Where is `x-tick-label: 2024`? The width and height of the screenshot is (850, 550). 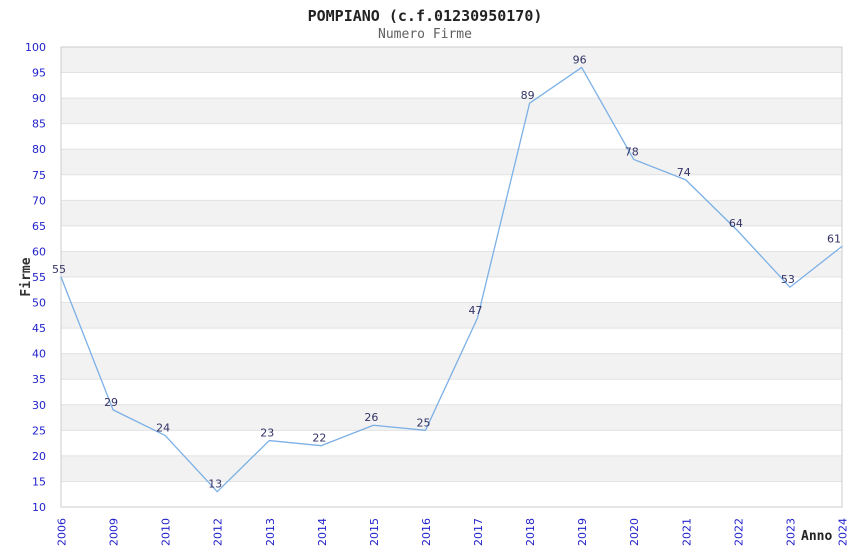
x-tick-label: 2024 is located at coordinates (843, 532).